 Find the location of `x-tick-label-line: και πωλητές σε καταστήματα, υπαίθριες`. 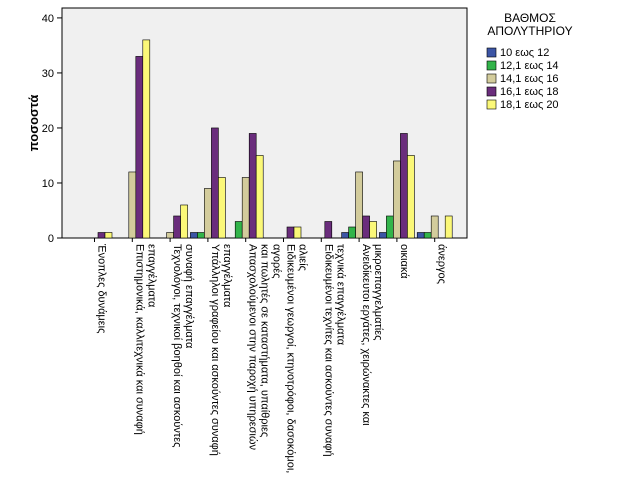

x-tick-label-line: και πωλητές σε καταστήματα, υπαίθριες is located at coordinates (265, 340).